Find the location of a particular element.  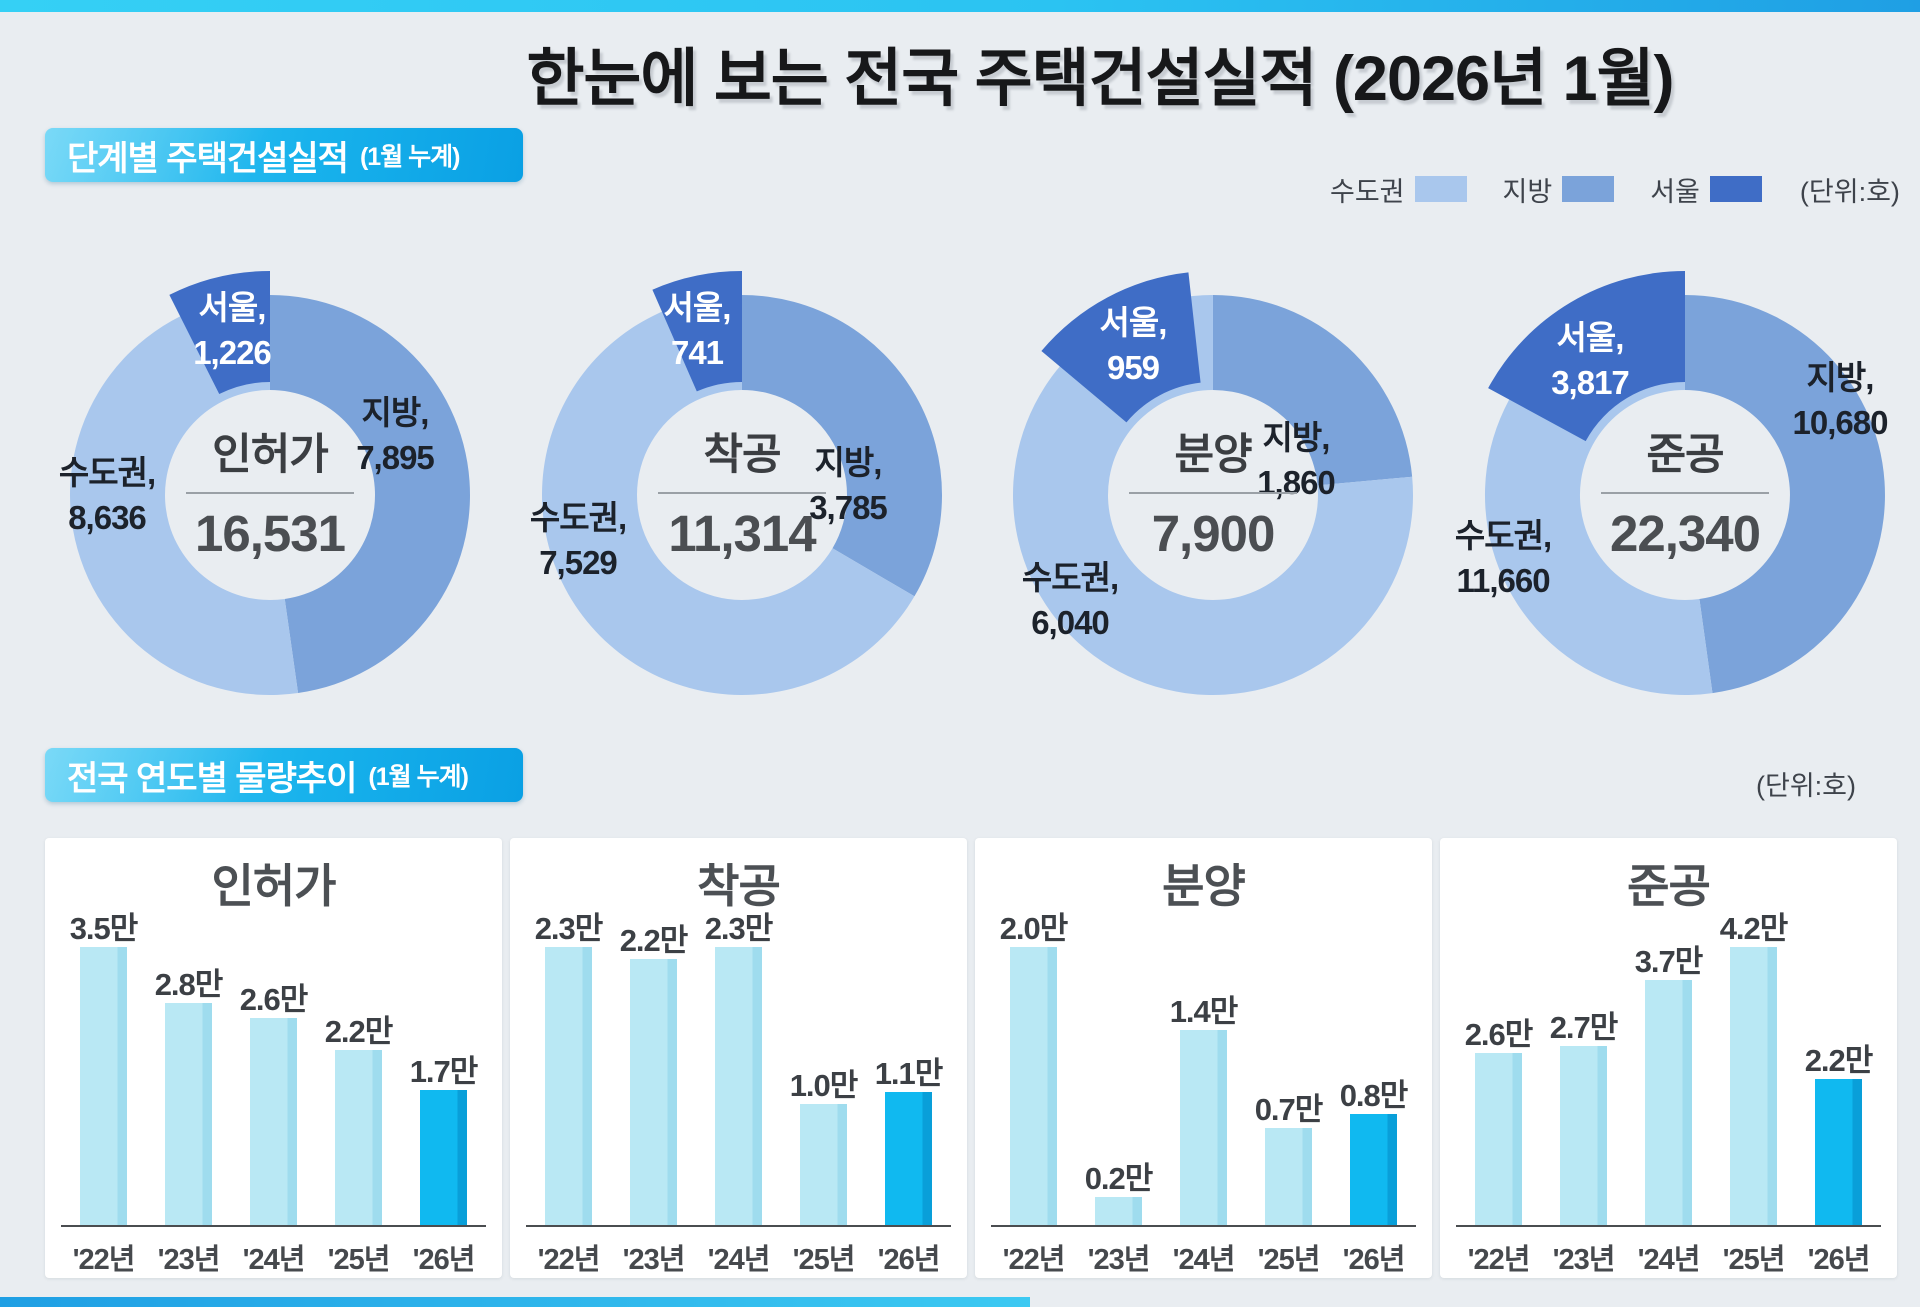

bar-slot: 3.5만 '22년 is located at coordinates (103, 1058).